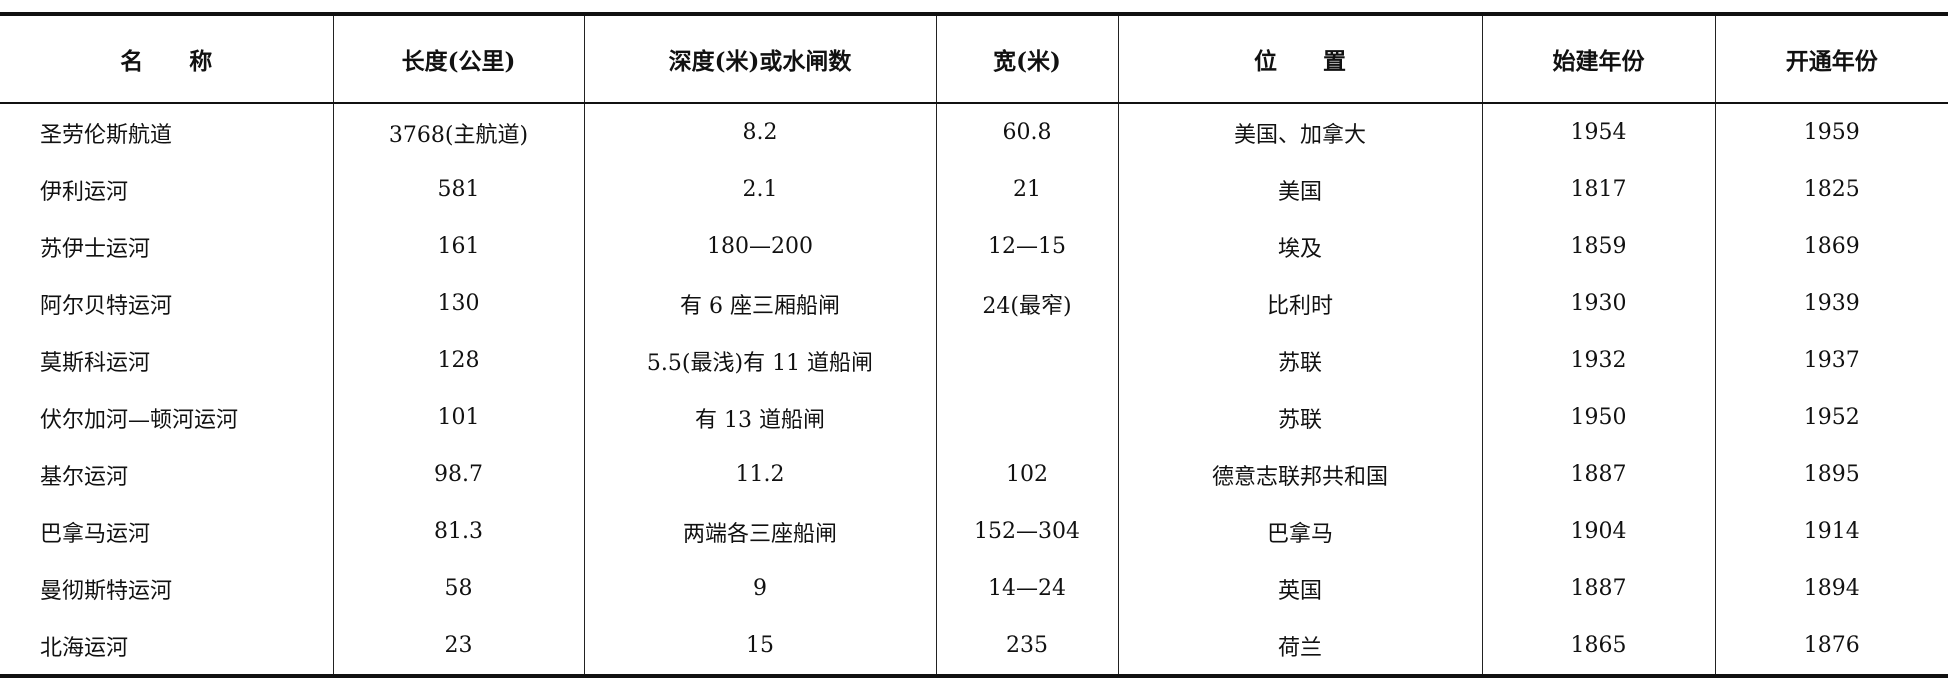 This screenshot has height=693, width=1960. Describe the element at coordinates (1026, 246) in the screenshot. I see `table-cell: 12—15` at that location.